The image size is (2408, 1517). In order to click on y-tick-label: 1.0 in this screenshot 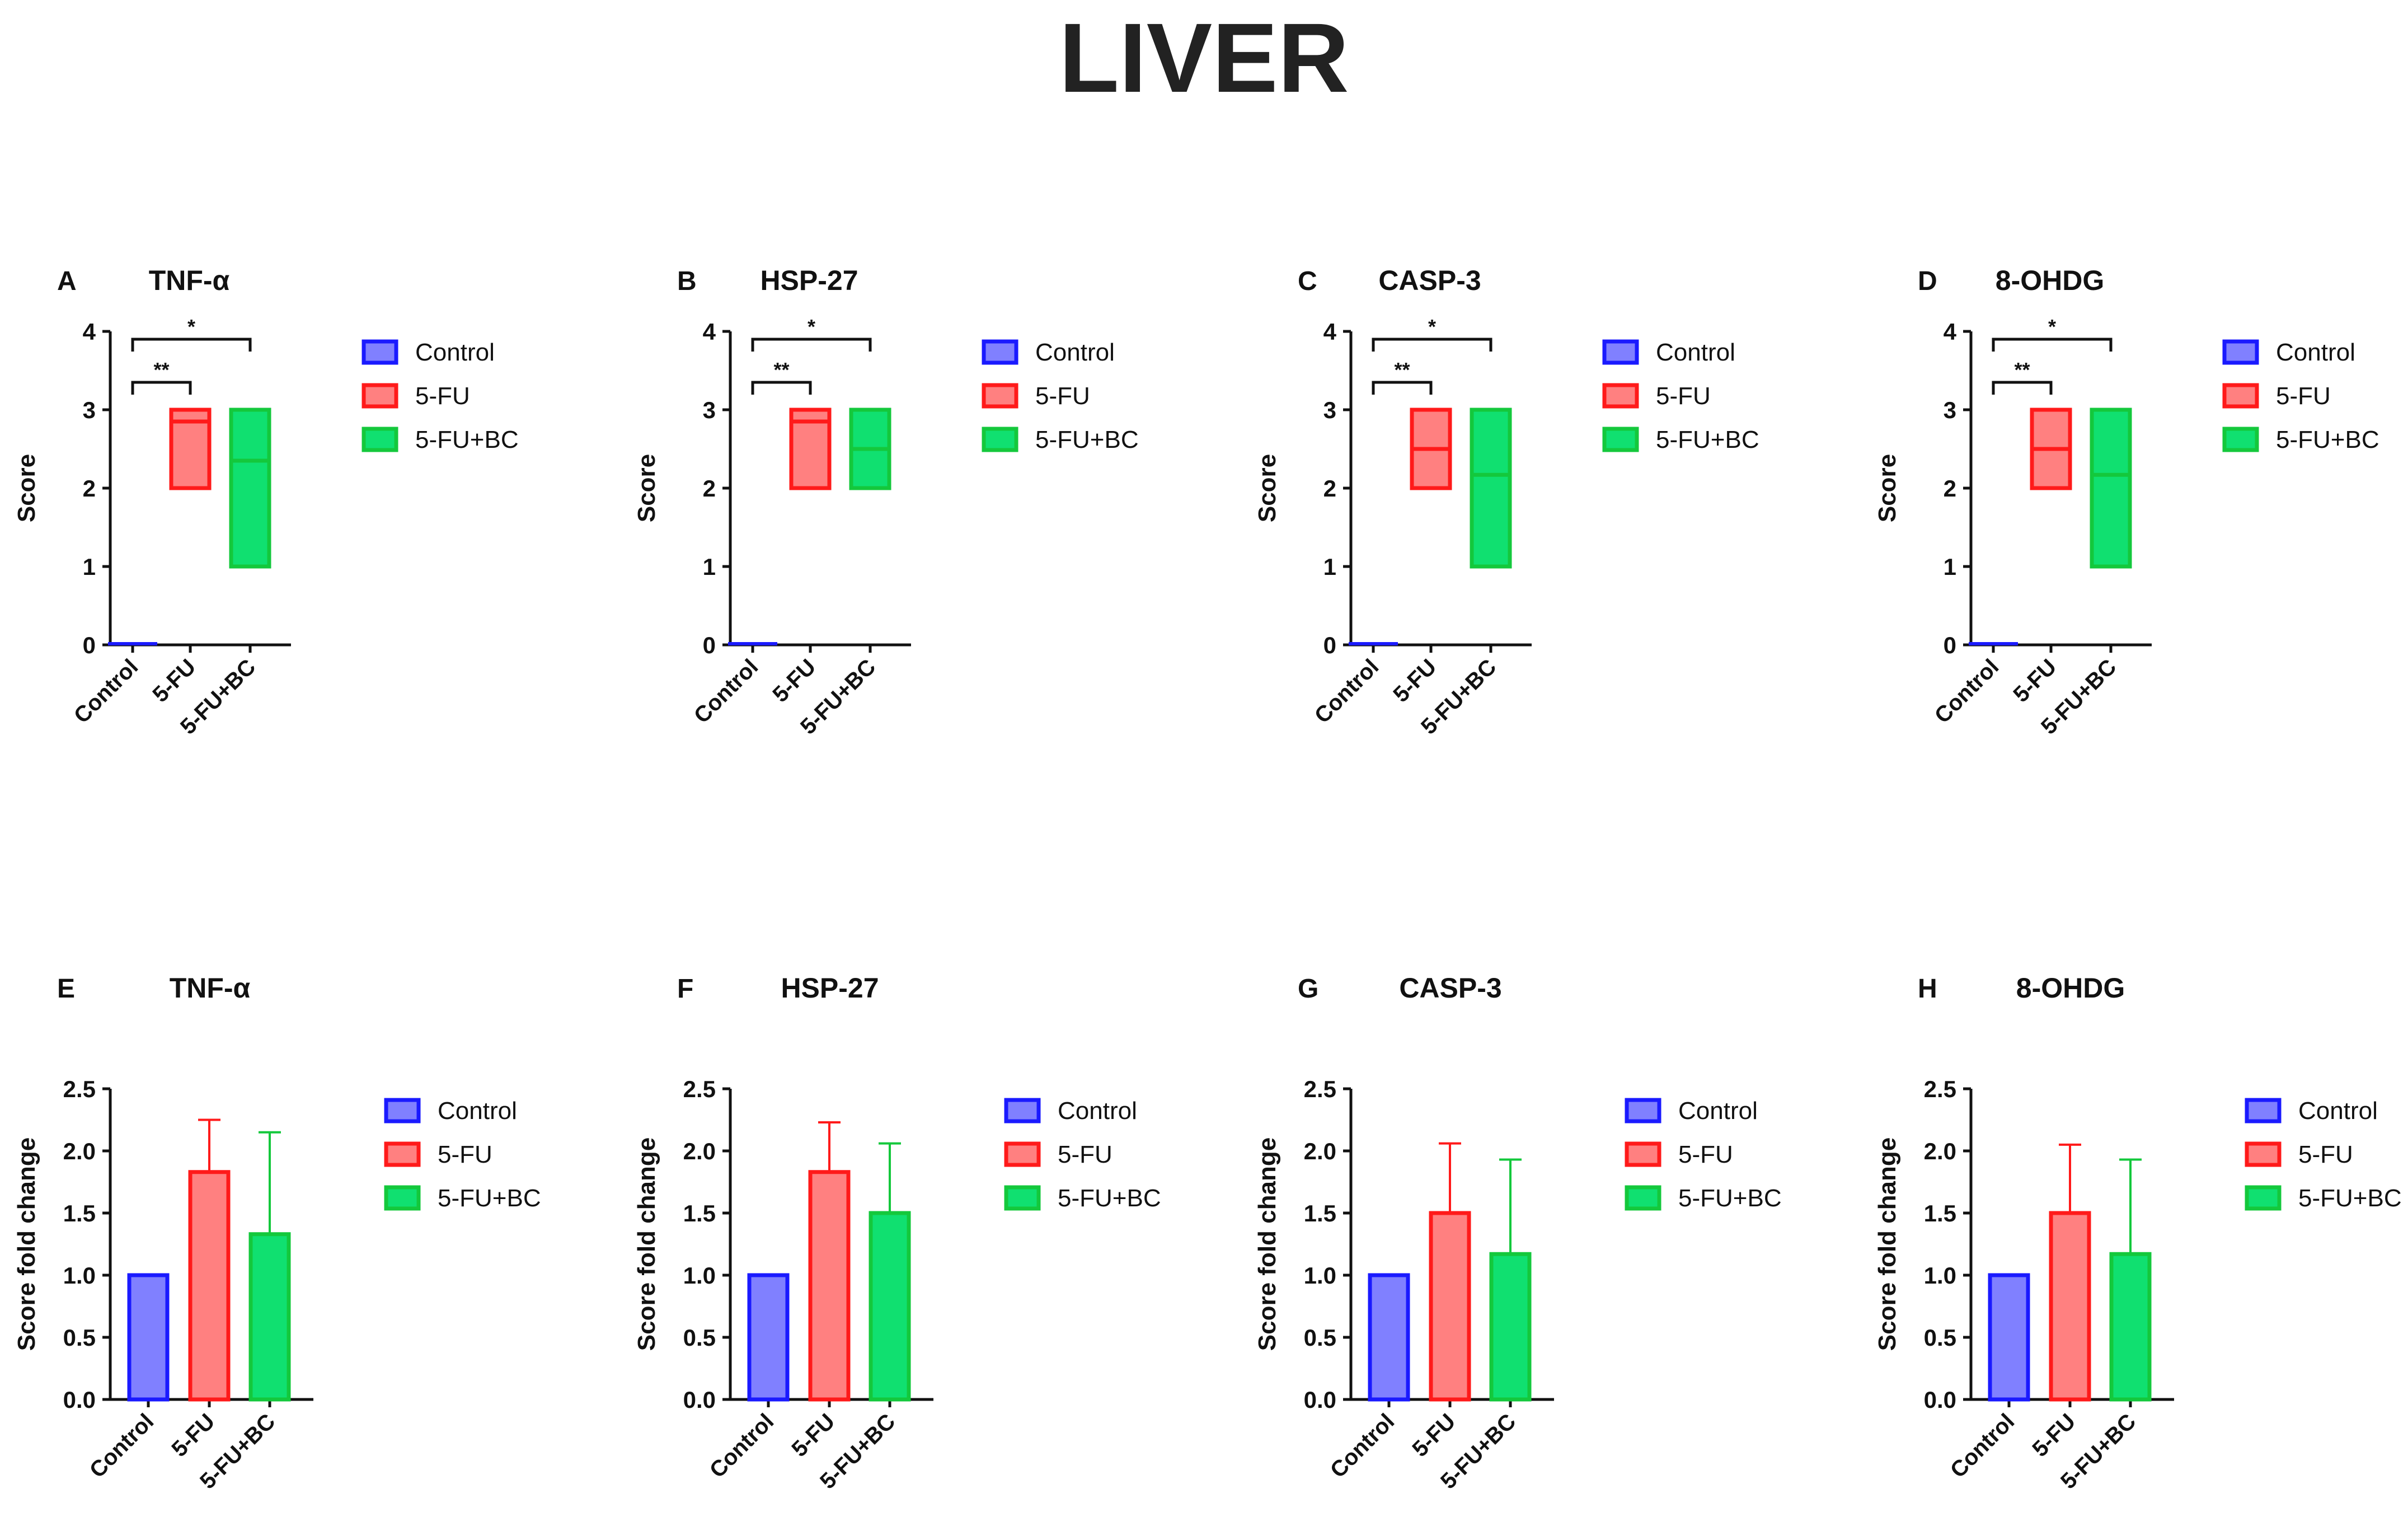, I will do `click(699, 1275)`.